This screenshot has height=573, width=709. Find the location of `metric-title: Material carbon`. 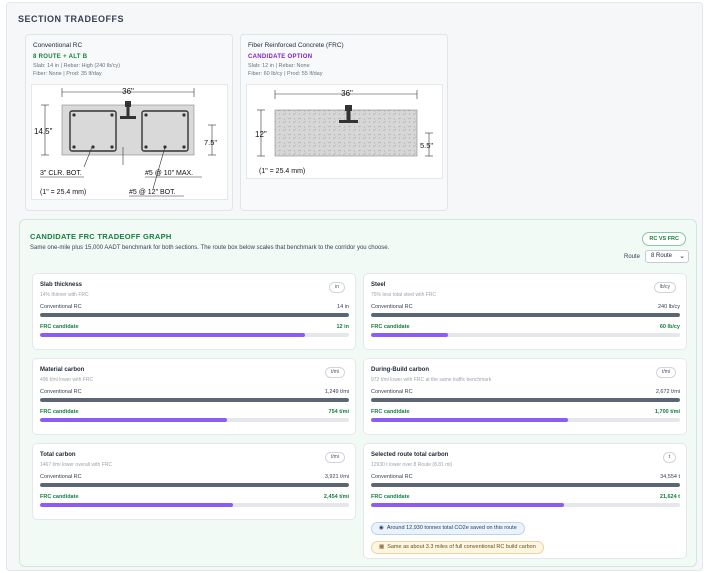

metric-title: Material carbon is located at coordinates (62, 370).